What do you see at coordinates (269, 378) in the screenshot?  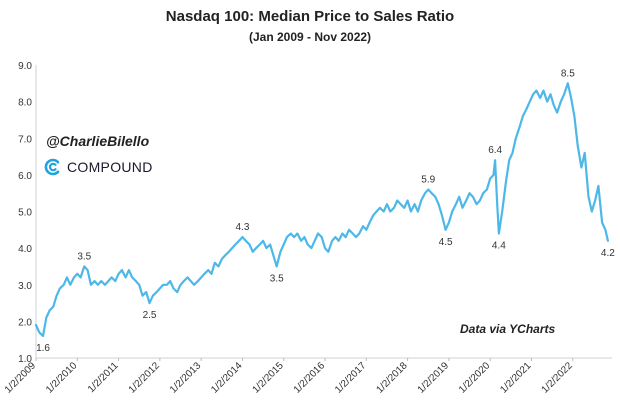 I see `x-tick-label: 1/2/2015` at bounding box center [269, 378].